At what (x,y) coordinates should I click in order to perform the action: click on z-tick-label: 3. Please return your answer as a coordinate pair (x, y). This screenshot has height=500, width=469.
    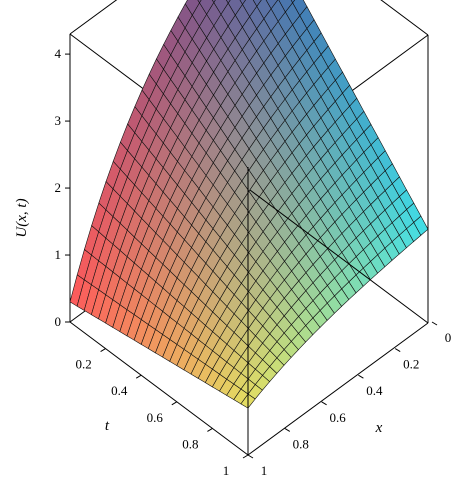
    Looking at the image, I should click on (58, 120).